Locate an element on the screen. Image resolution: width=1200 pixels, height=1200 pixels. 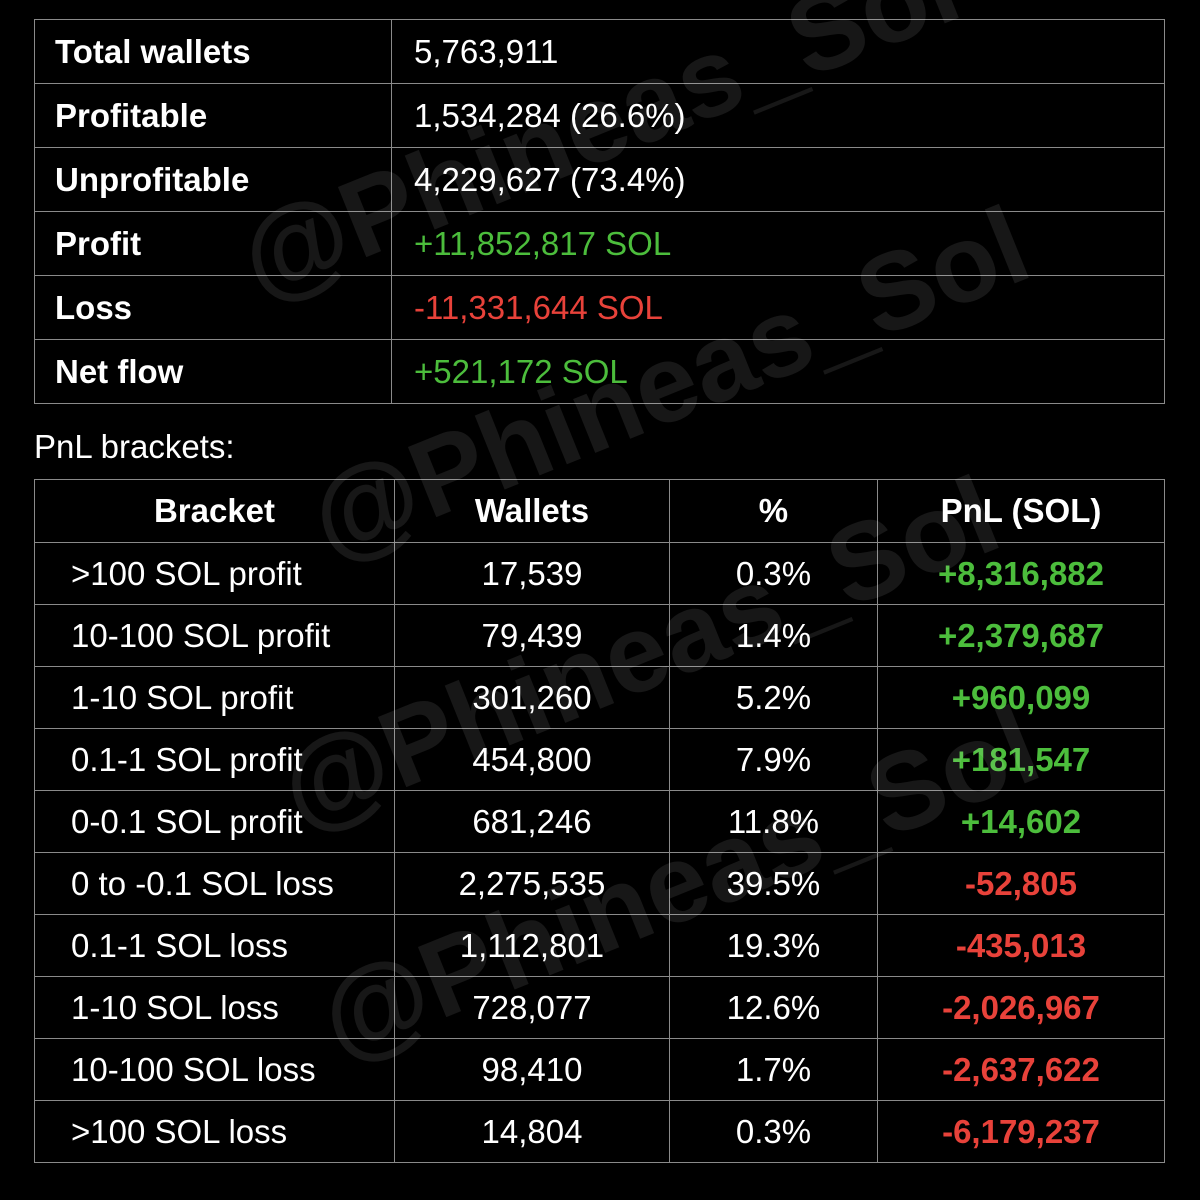
bracket-cell: 301,260 is located at coordinates (532, 697).